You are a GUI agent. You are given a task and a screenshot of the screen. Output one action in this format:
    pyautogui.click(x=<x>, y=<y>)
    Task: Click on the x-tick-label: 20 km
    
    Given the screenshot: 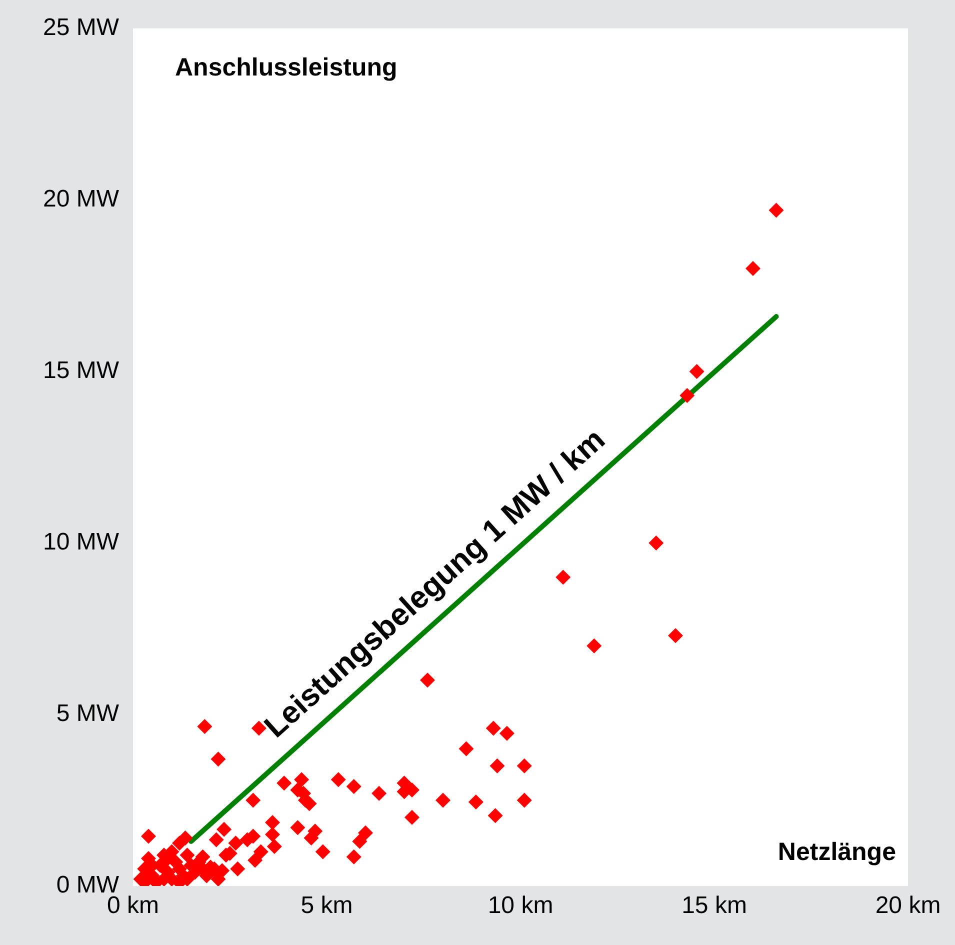 What is the action you would take?
    pyautogui.click(x=908, y=906)
    